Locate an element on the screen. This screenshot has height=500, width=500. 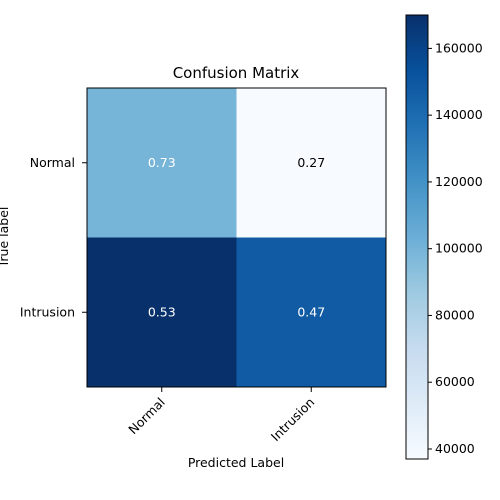
colorbar-tick-label: 40000 is located at coordinates (455, 448).